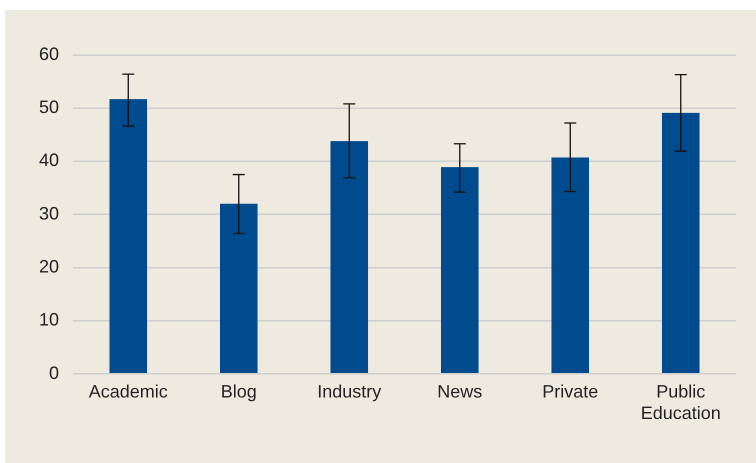 The height and width of the screenshot is (463, 756). Describe the element at coordinates (128, 392) in the screenshot. I see `x-tick-label: Academic` at that location.